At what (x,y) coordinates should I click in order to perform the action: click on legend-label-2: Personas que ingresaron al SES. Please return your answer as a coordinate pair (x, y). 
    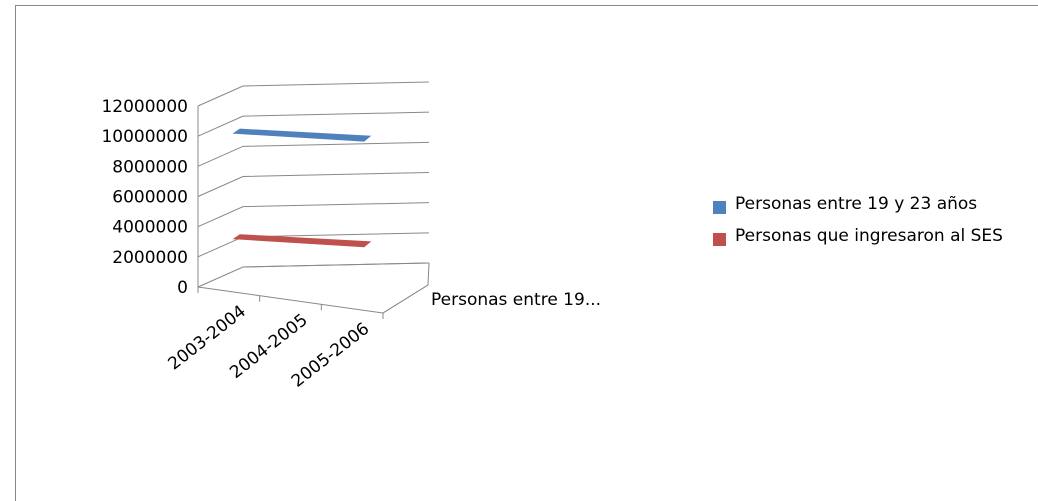
    Looking at the image, I should click on (869, 236).